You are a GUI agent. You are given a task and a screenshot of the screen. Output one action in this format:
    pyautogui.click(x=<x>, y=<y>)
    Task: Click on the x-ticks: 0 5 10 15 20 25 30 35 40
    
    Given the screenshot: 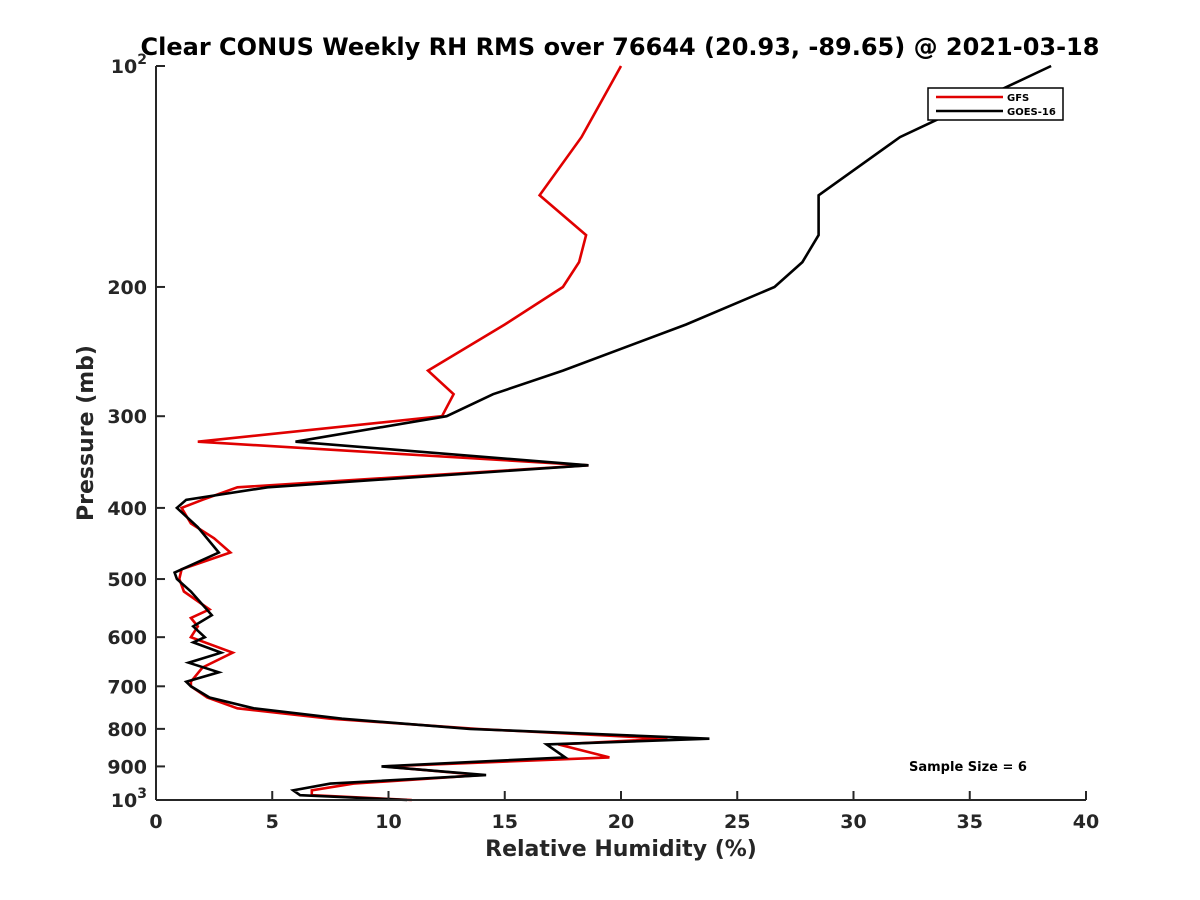 What is the action you would take?
    pyautogui.click(x=624, y=812)
    